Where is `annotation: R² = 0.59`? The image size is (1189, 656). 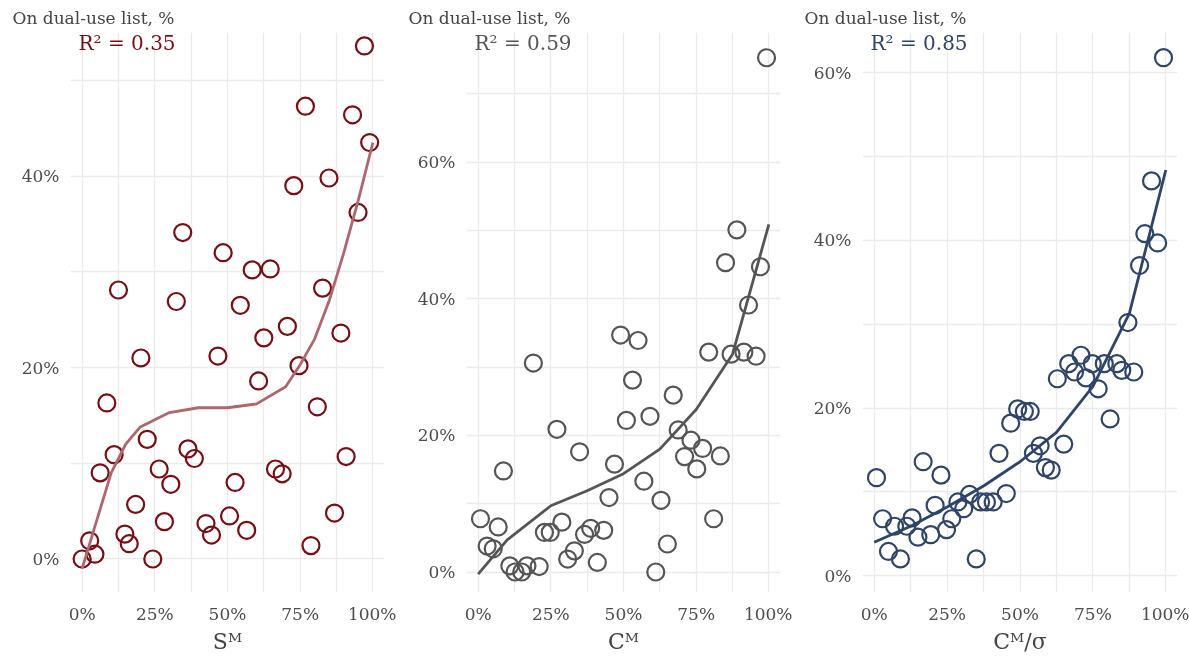 annotation: R² = 0.59 is located at coordinates (523, 42).